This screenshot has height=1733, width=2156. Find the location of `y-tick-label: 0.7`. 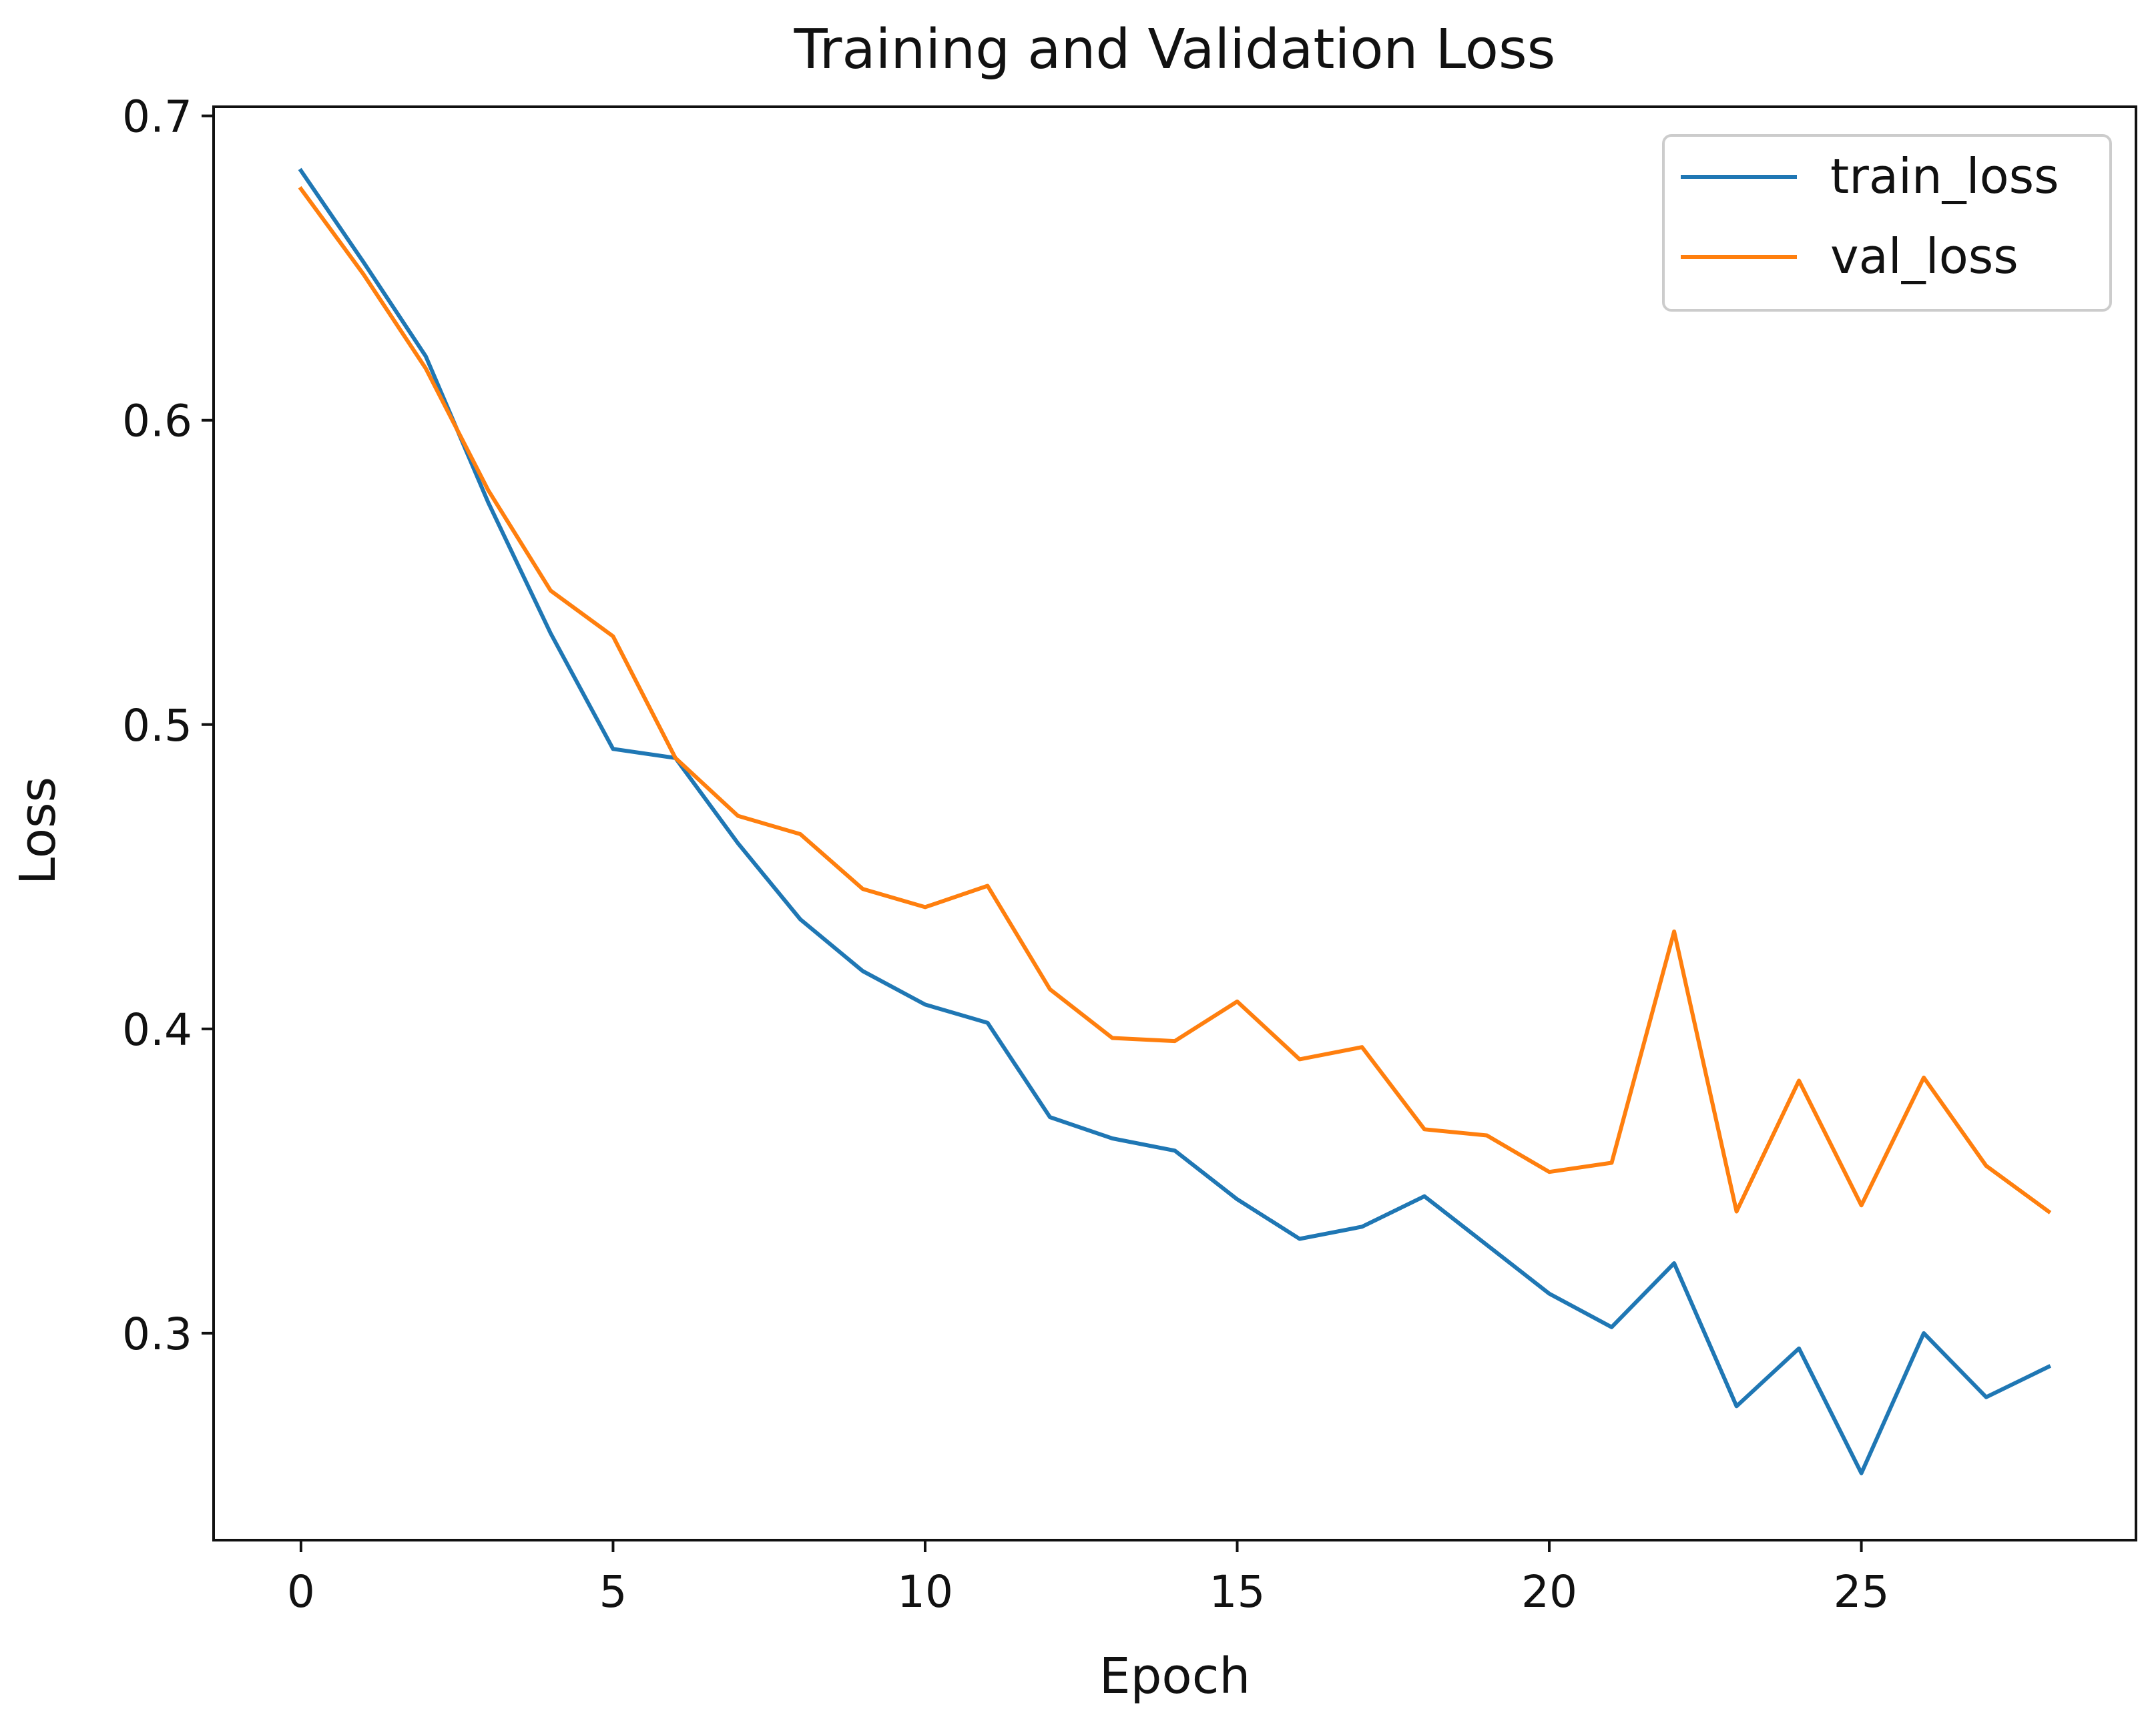

y-tick-label: 0.7 is located at coordinates (157, 117).